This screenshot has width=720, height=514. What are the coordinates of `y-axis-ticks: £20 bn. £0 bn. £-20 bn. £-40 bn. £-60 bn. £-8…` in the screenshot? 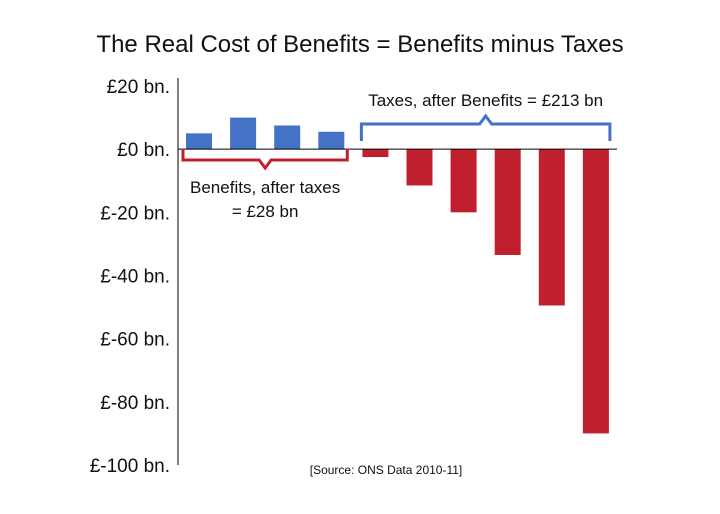 It's located at (130, 277).